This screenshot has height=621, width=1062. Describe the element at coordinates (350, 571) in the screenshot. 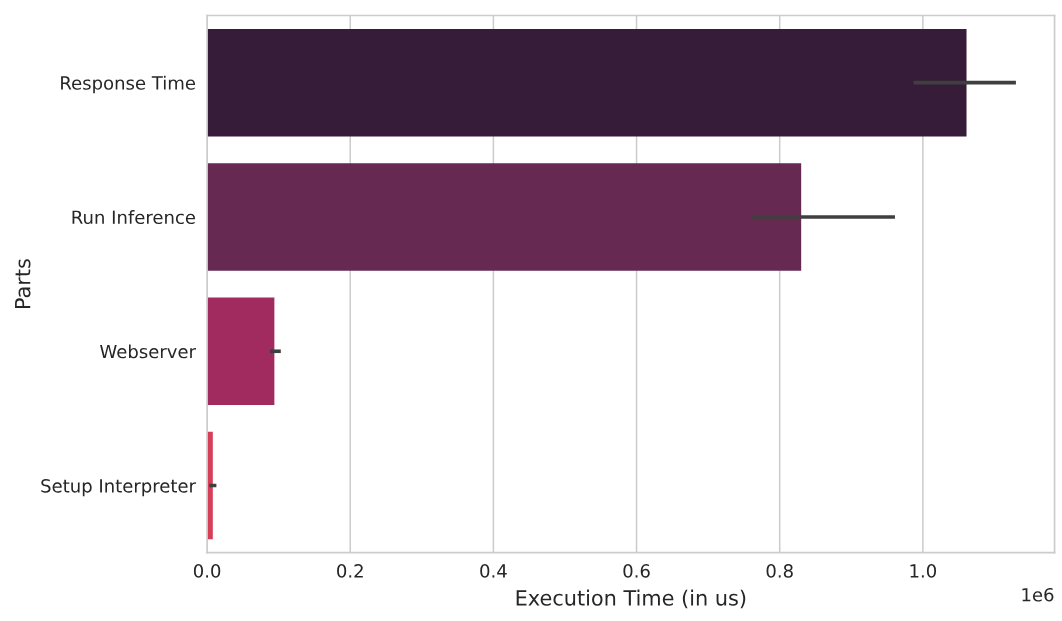

I see `x-tick-label: 0.2` at that location.